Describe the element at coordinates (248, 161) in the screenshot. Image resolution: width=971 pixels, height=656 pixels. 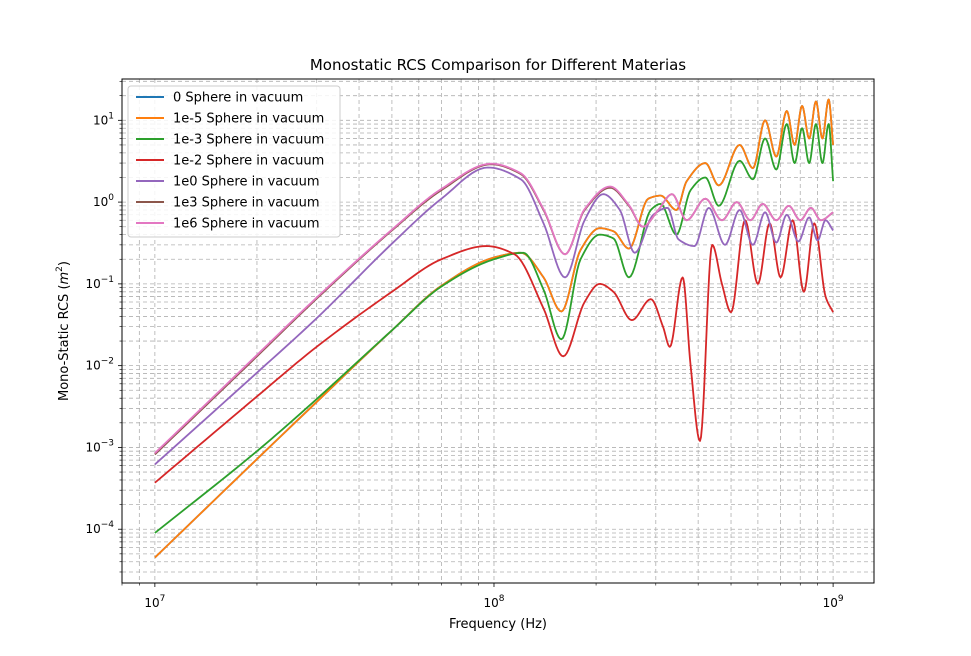
I see `legend-label: 1e-2 Sphere in vacuum` at that location.